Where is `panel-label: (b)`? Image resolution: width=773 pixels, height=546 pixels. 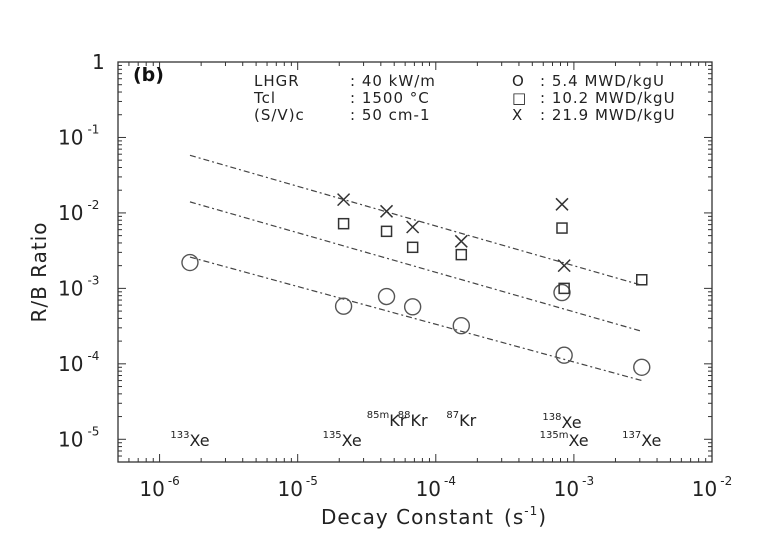 panel-label: (b) is located at coordinates (148, 75).